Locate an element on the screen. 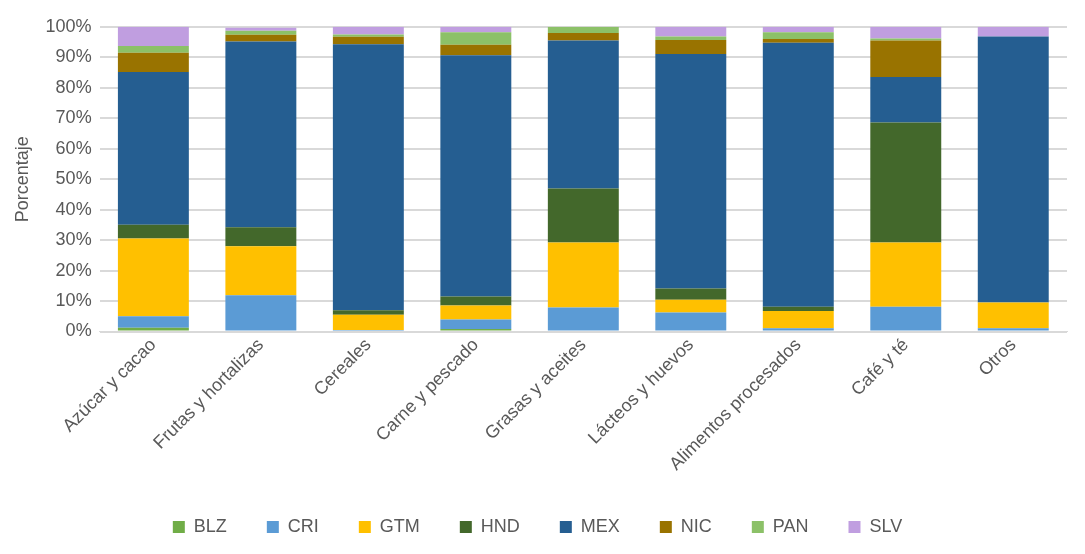 This screenshot has width=1085, height=554. y-tick-label: 20% is located at coordinates (73, 269).